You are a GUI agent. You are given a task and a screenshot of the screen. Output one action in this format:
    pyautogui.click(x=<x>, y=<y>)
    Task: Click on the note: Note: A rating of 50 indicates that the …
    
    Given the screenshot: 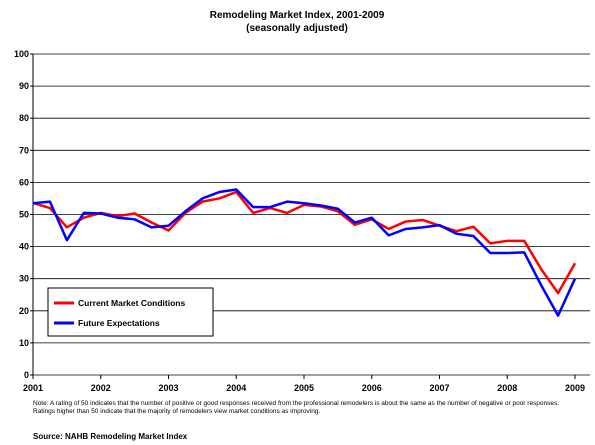 What is the action you would take?
    pyautogui.click(x=296, y=407)
    